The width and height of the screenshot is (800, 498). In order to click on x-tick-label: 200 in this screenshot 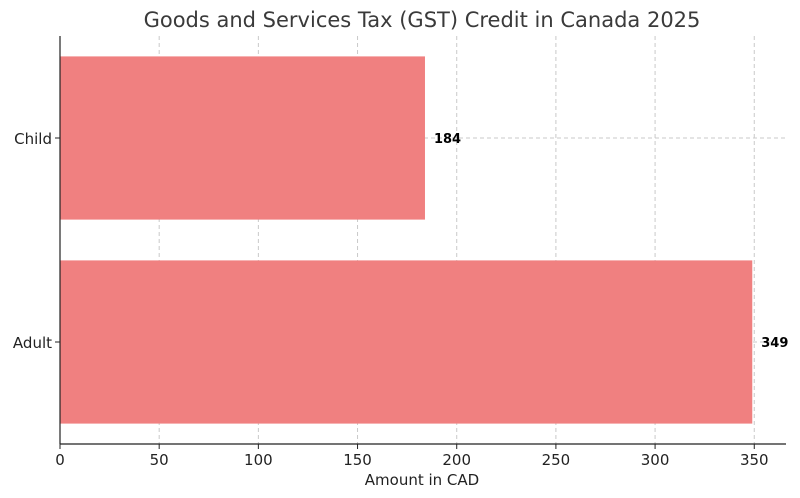, I will do `click(456, 460)`.